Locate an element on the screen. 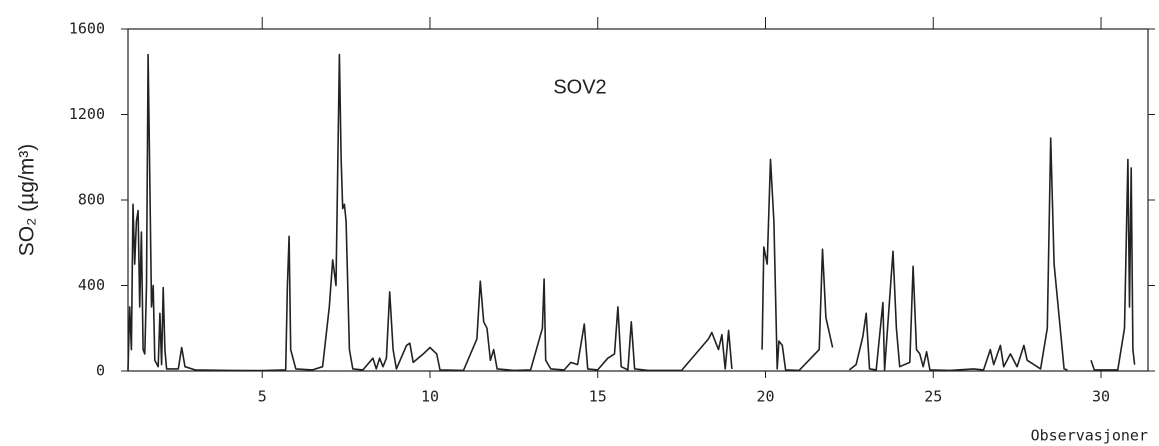 This screenshot has height=446, width=1159. y-tick-label: 1600 is located at coordinates (87, 29).